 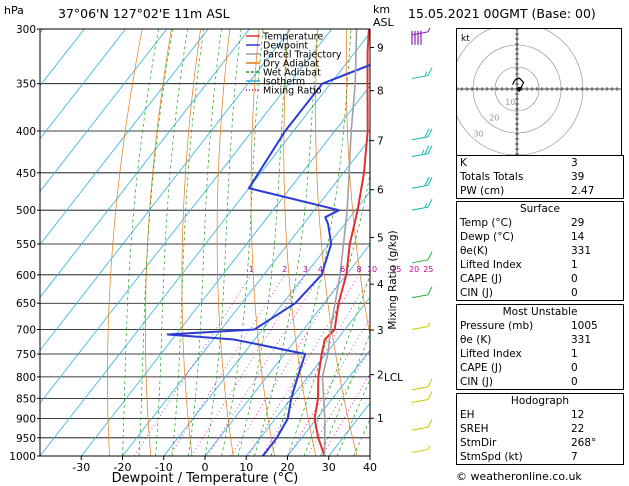 I want to click on datetime-label: 15.05.2021 00GMT (Base: 00), so click(x=502, y=13).